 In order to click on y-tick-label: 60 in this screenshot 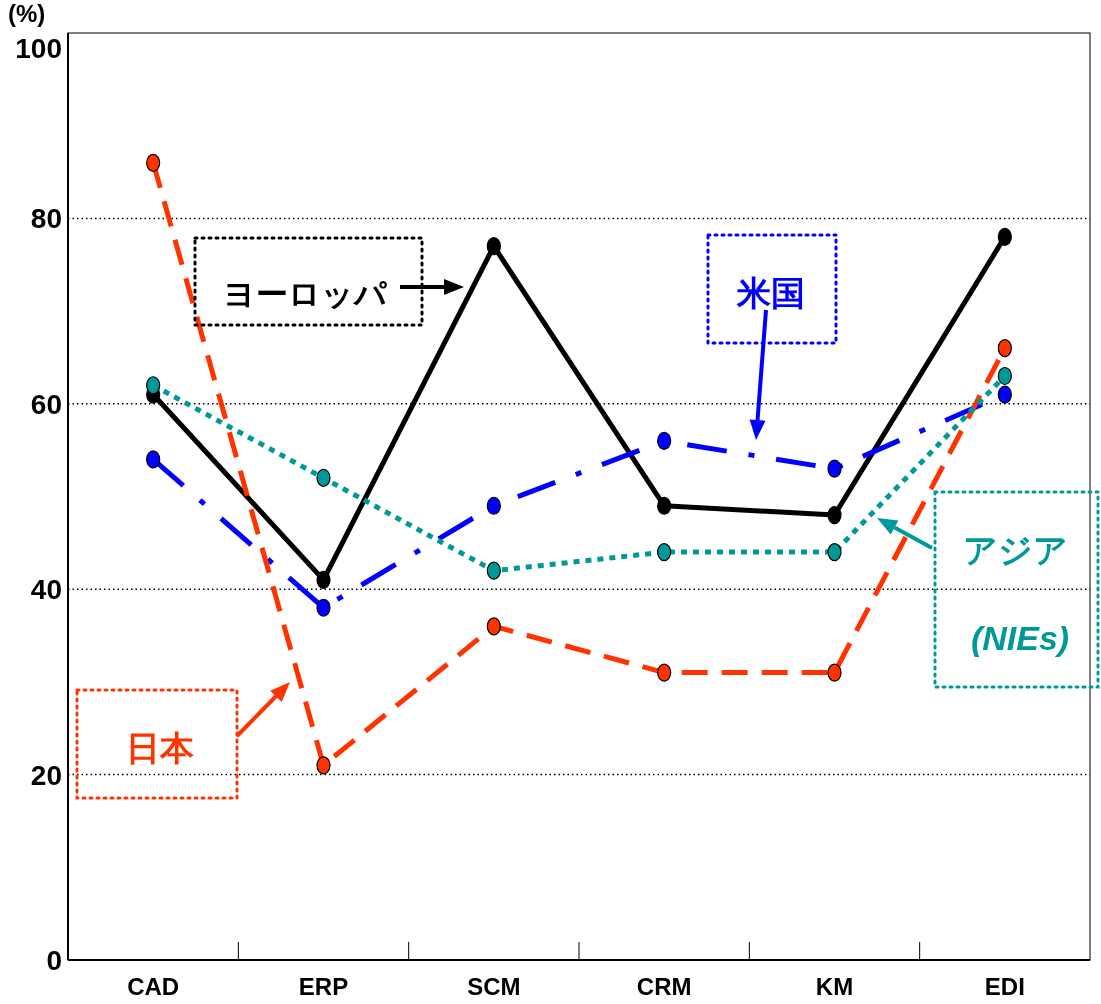, I will do `click(46, 404)`.